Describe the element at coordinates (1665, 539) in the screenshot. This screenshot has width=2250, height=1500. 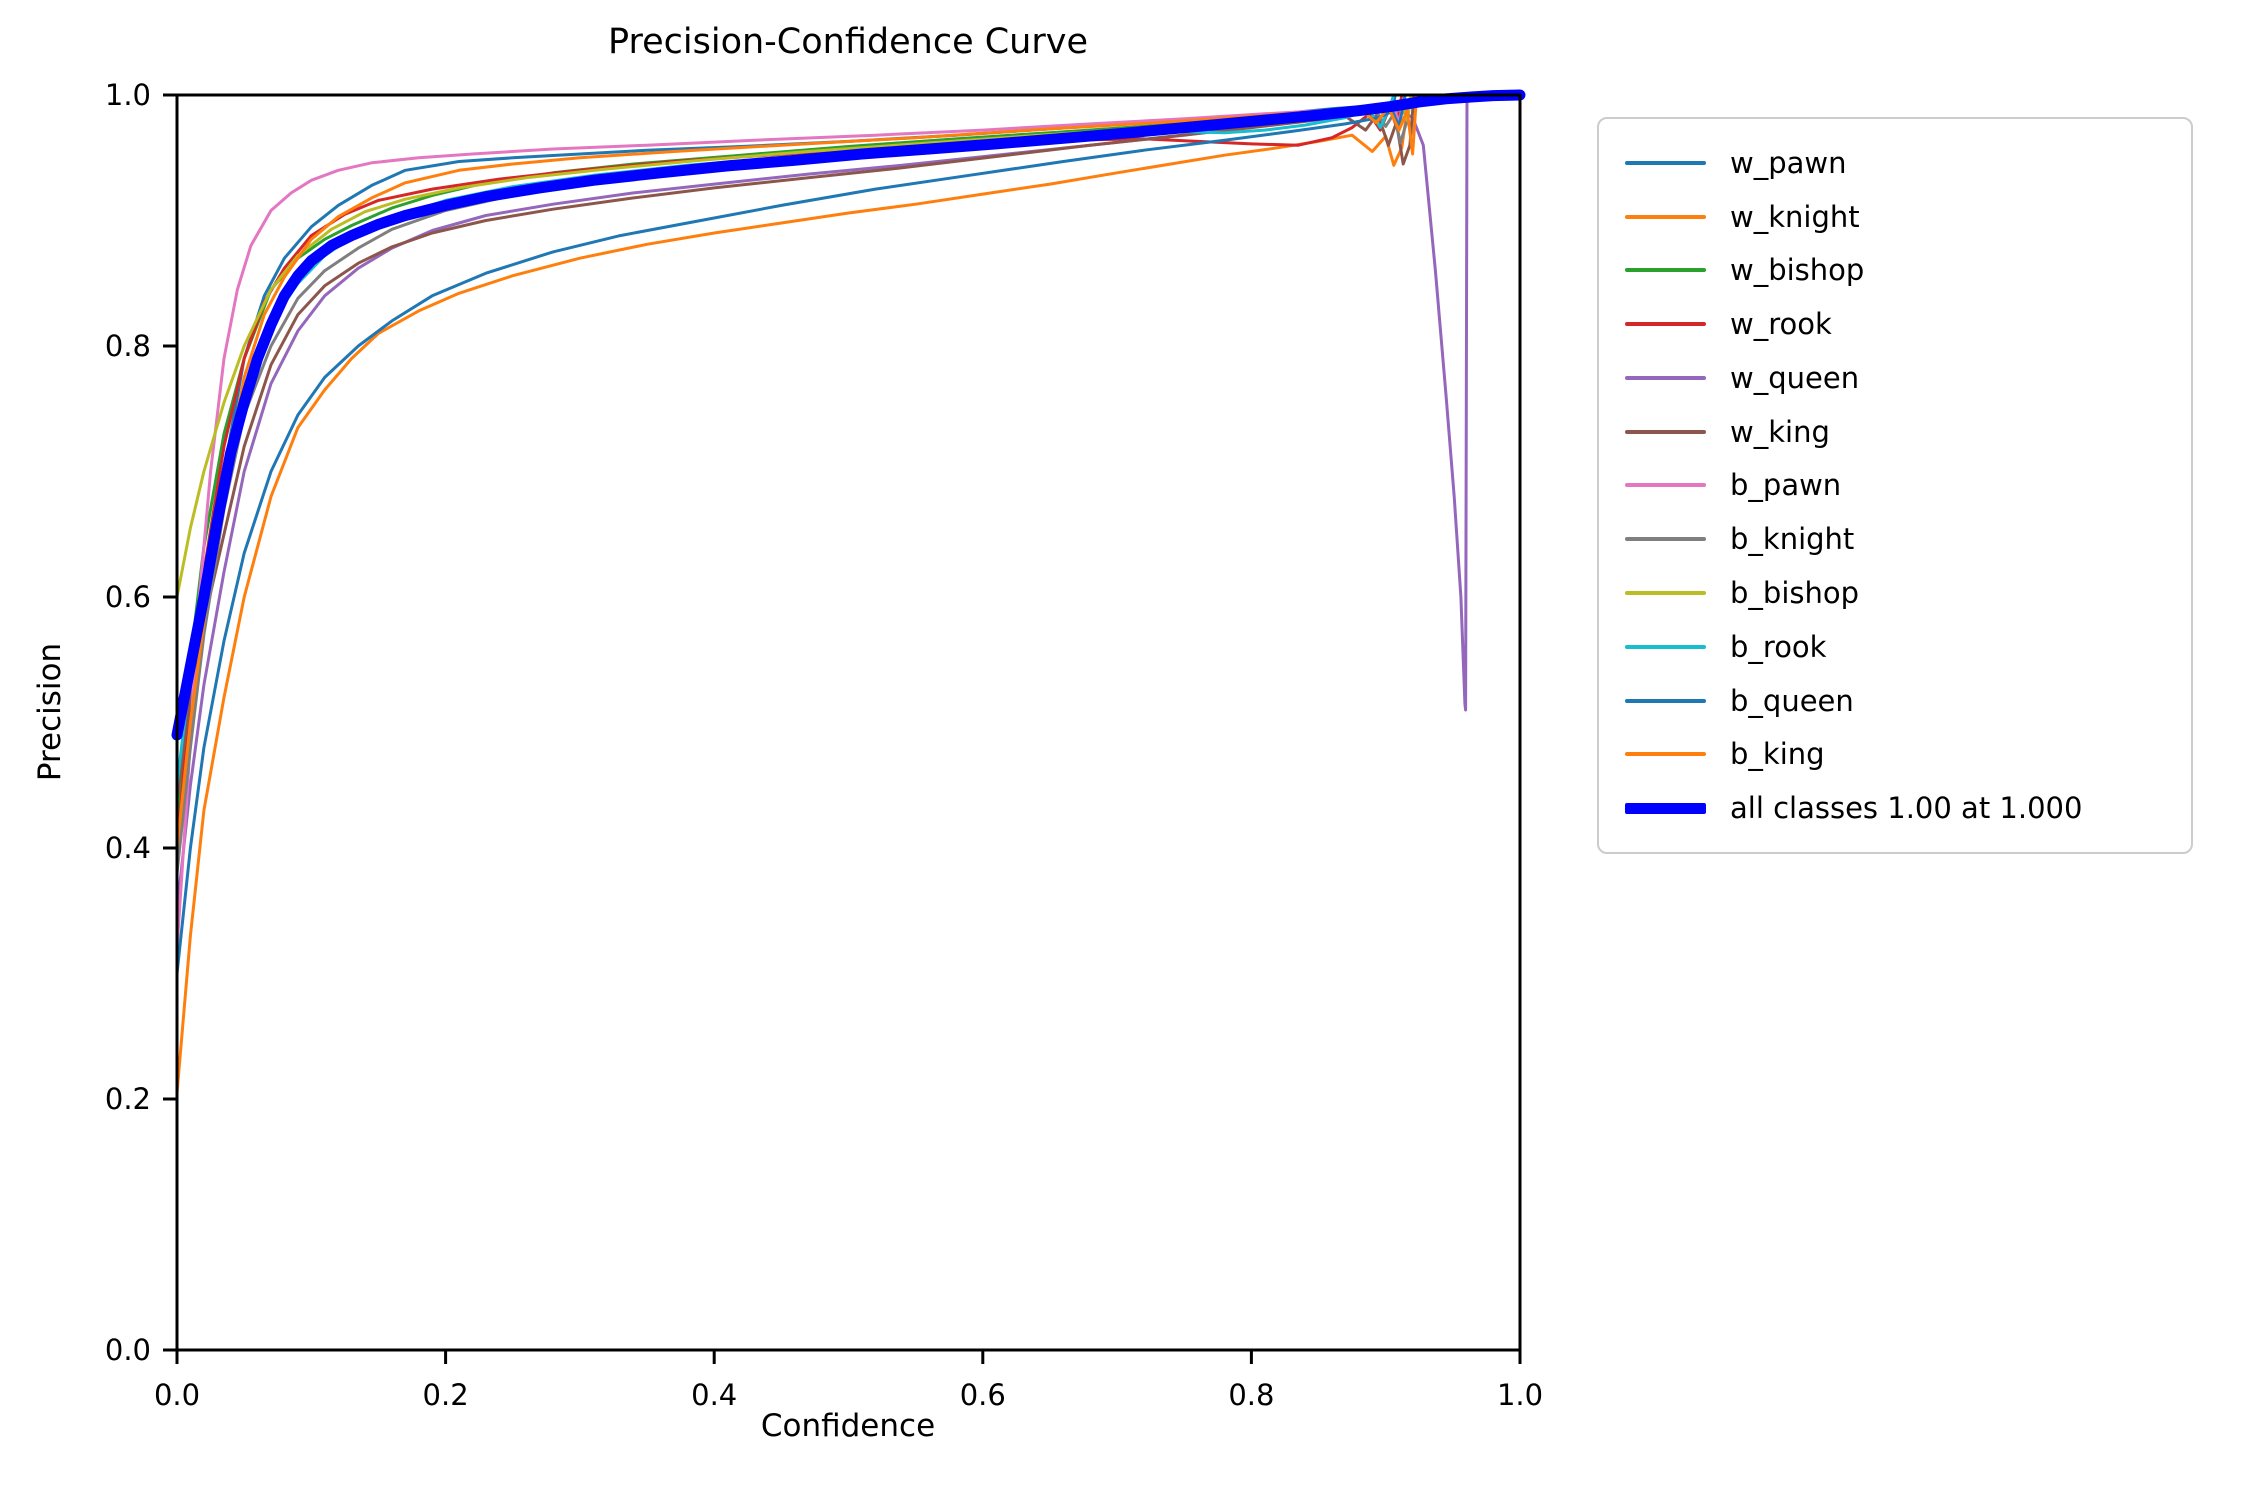
I see `legend-line-sample-b_knight` at that location.